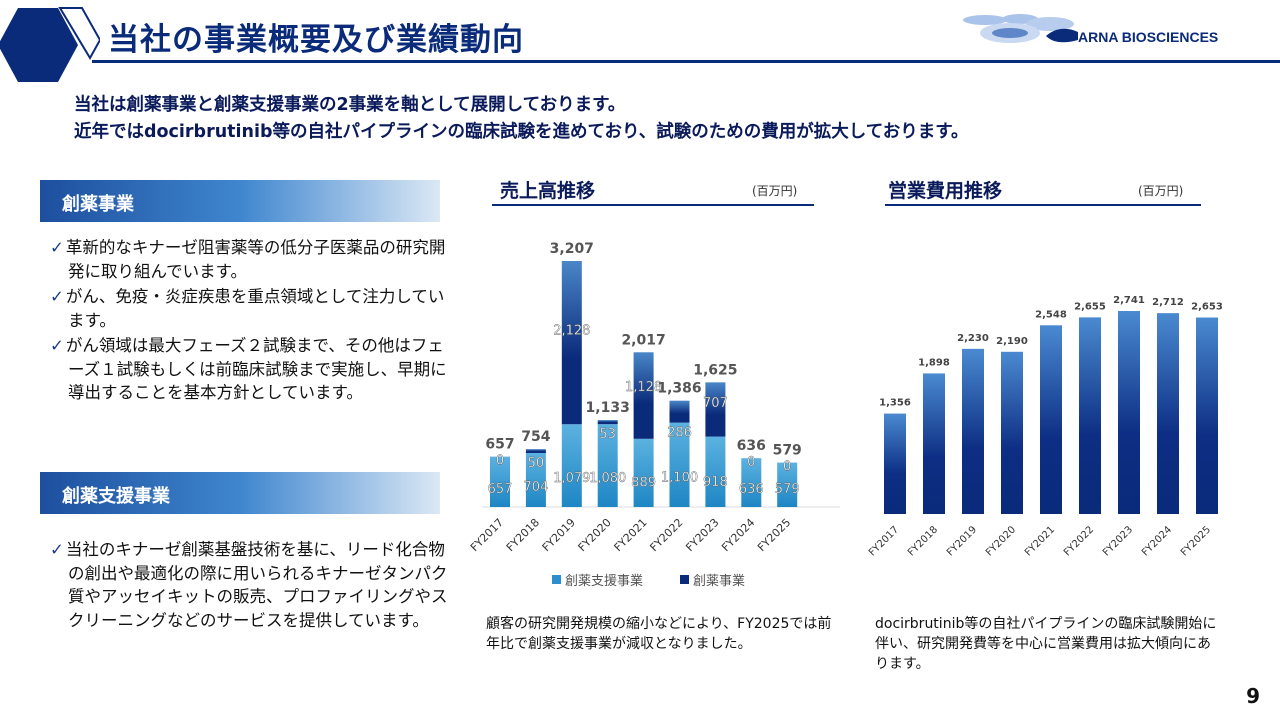 The image size is (1280, 720). What do you see at coordinates (686, 61) in the screenshot?
I see `header-rule` at bounding box center [686, 61].